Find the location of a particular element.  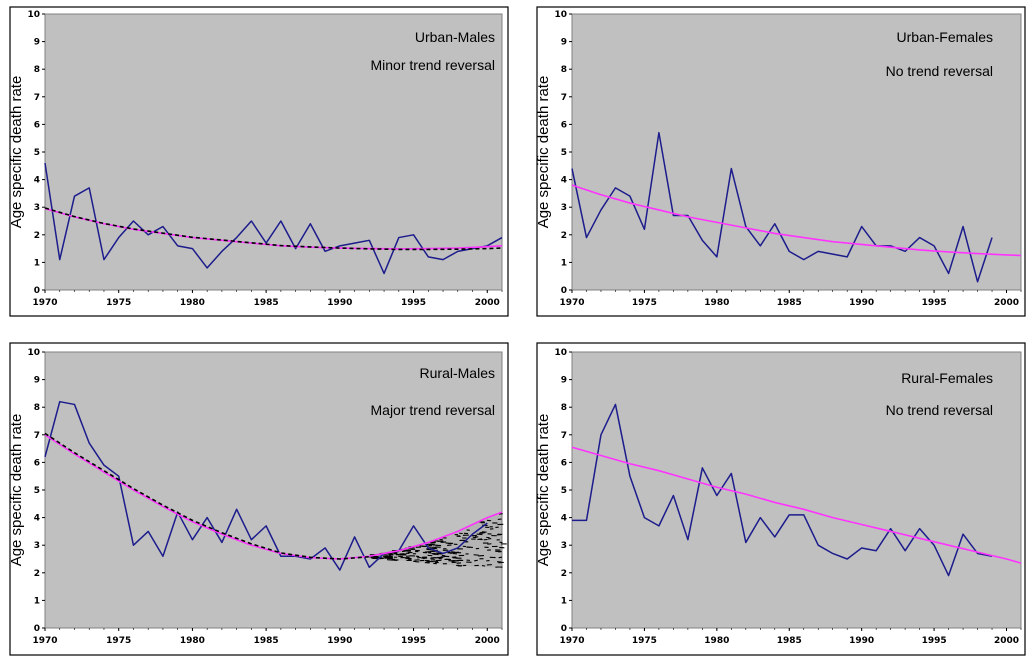

panel-annotation: Minor trend reversal is located at coordinates (433, 65).